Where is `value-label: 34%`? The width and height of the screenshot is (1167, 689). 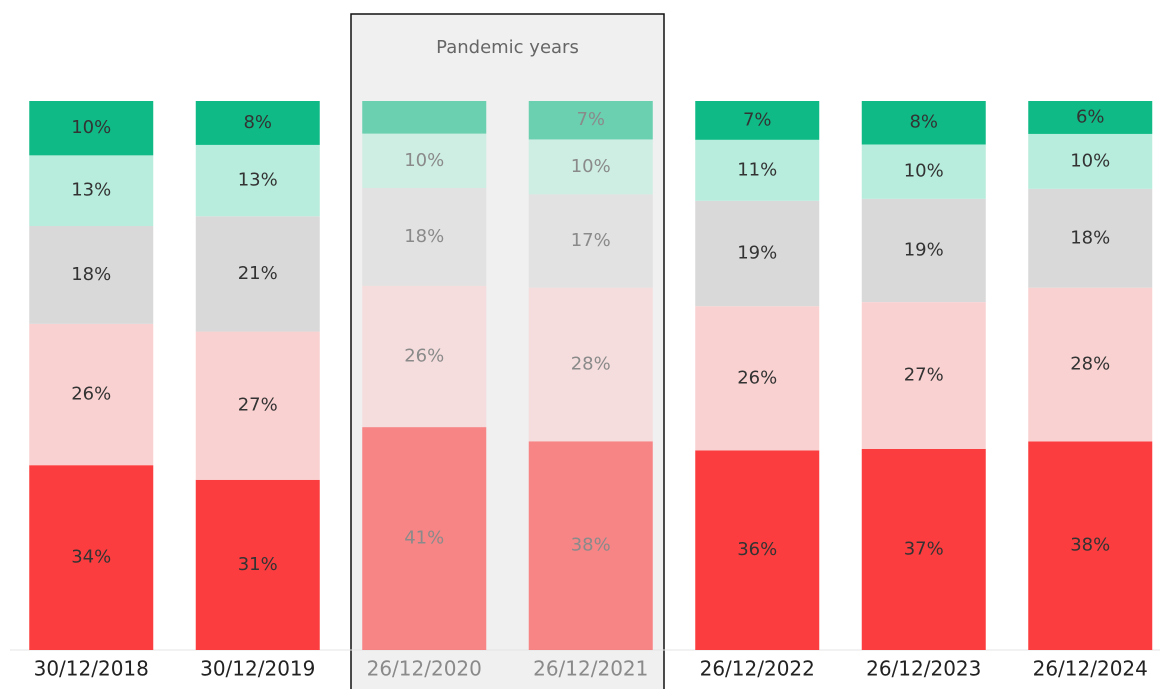
value-label: 34% is located at coordinates (91, 557).